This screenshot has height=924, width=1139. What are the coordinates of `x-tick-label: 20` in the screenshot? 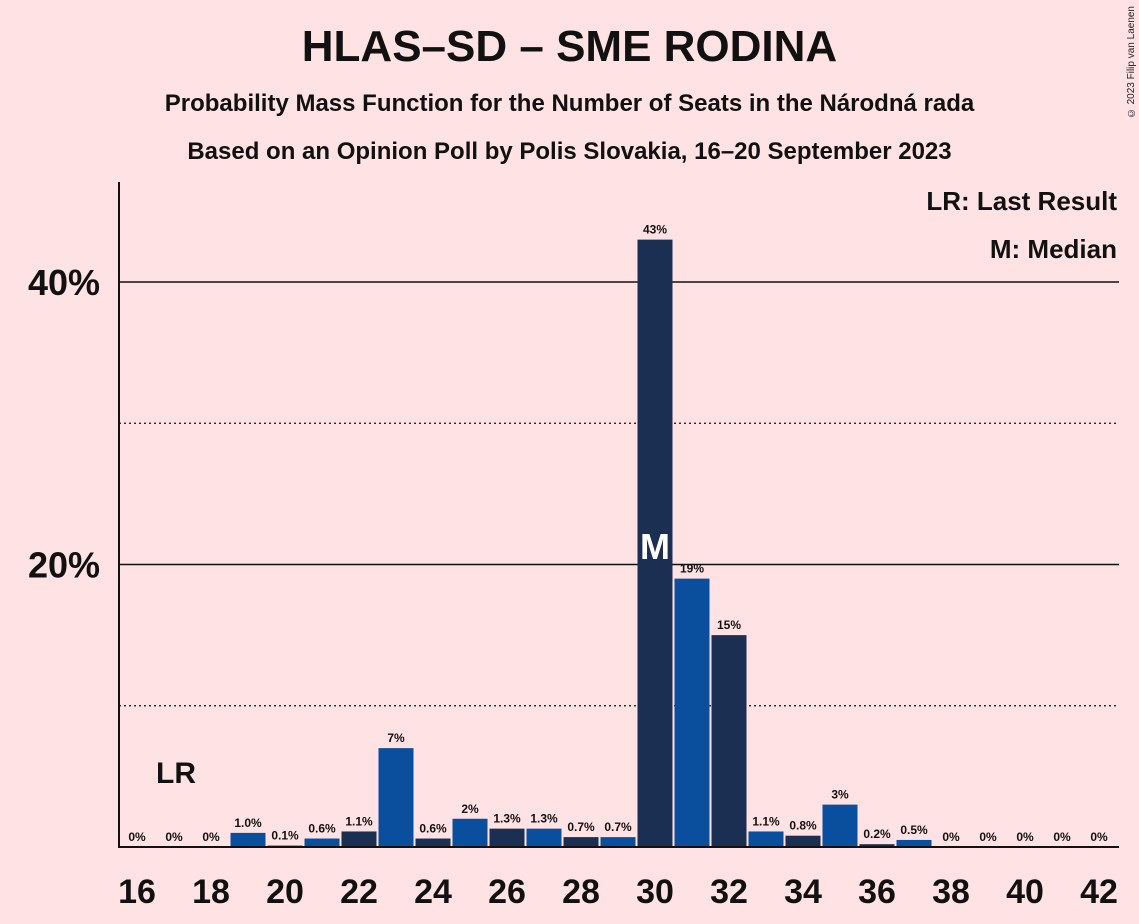 It's located at (285, 892).